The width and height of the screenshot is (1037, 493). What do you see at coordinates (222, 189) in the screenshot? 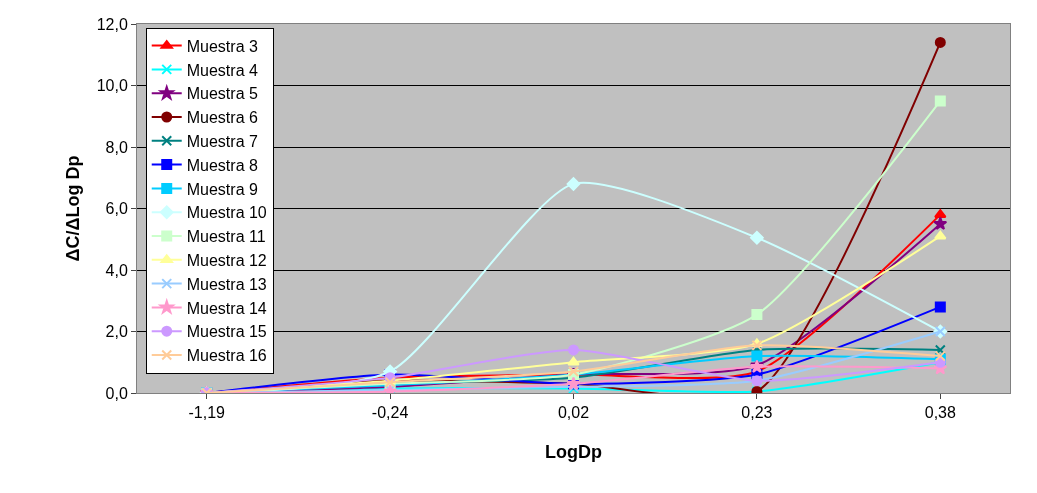
I see `legend-label: Muestra 9` at bounding box center [222, 189].